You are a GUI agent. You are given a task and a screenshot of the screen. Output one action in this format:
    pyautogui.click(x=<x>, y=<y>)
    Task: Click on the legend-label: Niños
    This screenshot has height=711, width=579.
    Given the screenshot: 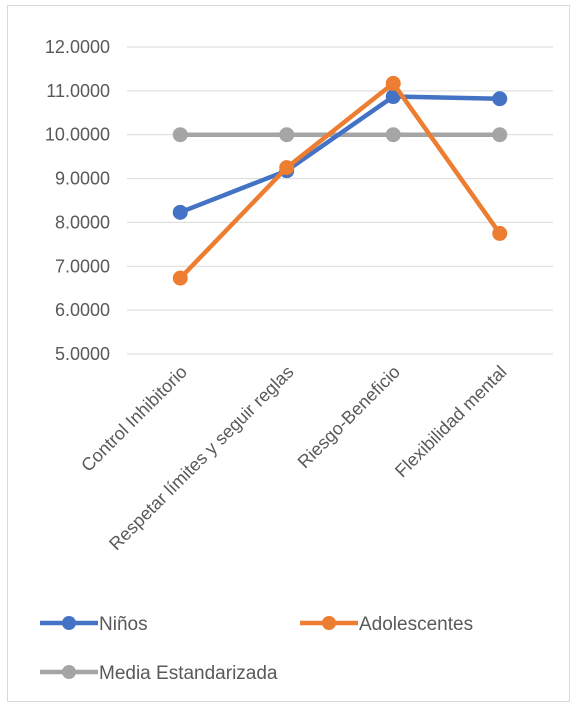 What is the action you would take?
    pyautogui.click(x=123, y=624)
    